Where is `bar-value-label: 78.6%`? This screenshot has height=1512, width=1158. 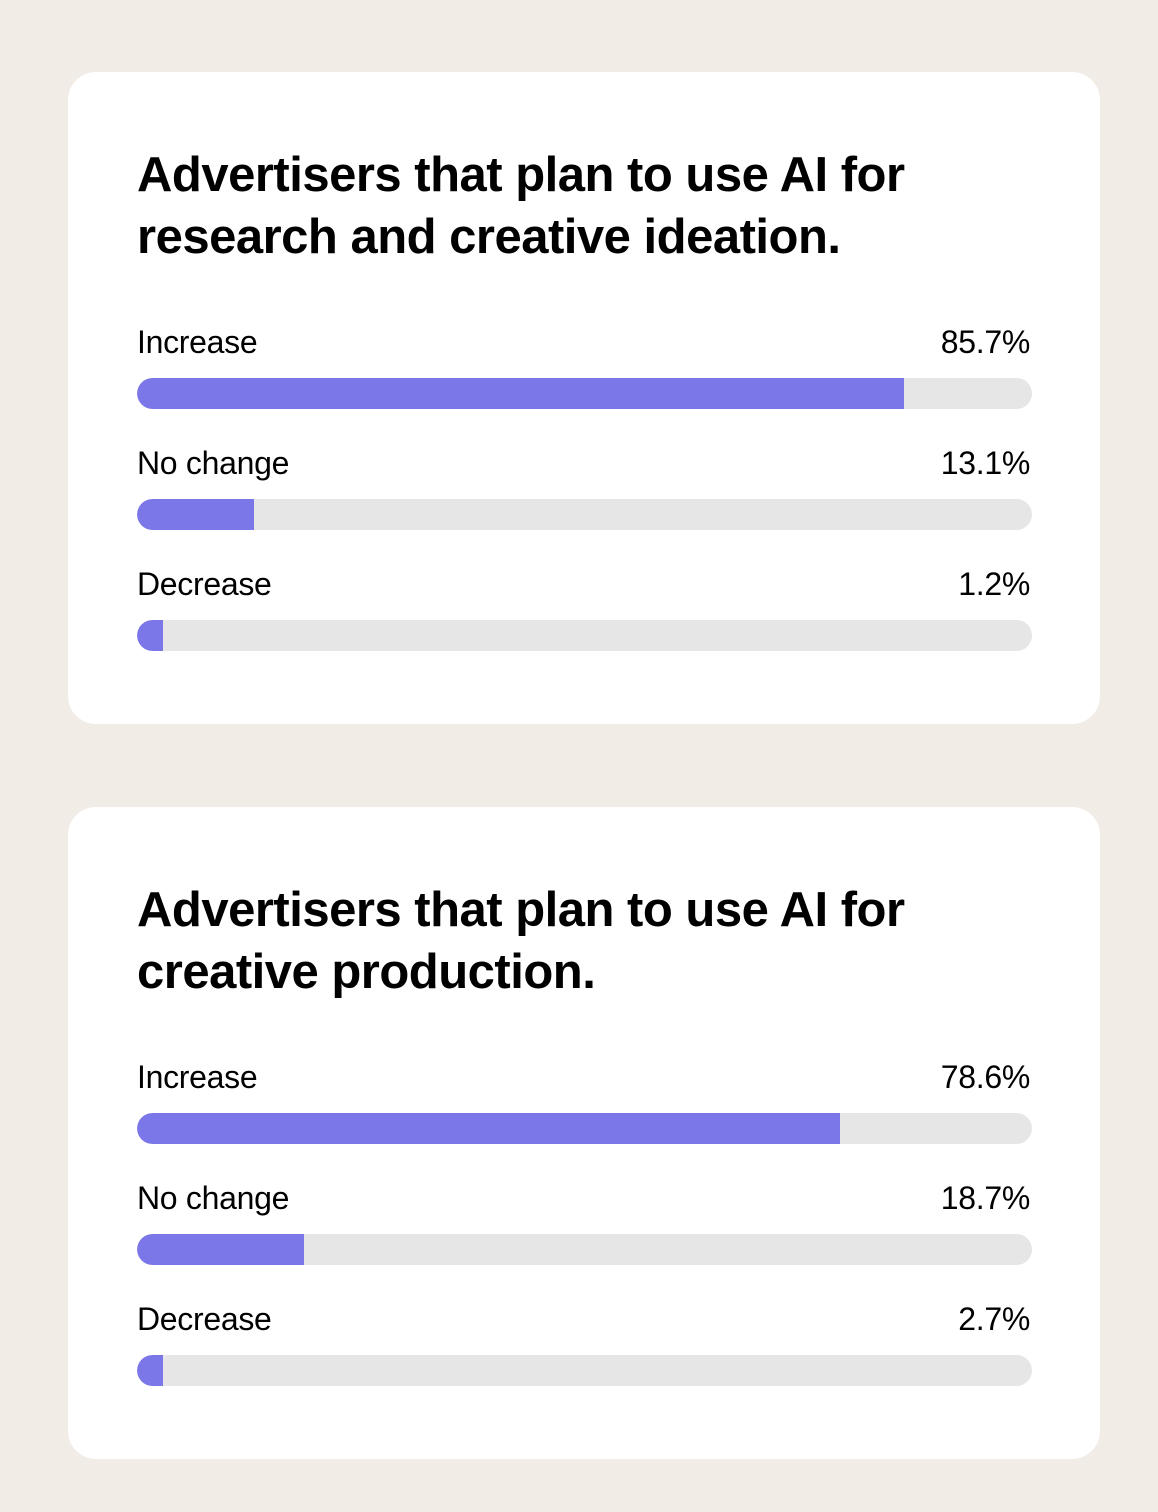
bar-value-label: 78.6% is located at coordinates (985, 1077).